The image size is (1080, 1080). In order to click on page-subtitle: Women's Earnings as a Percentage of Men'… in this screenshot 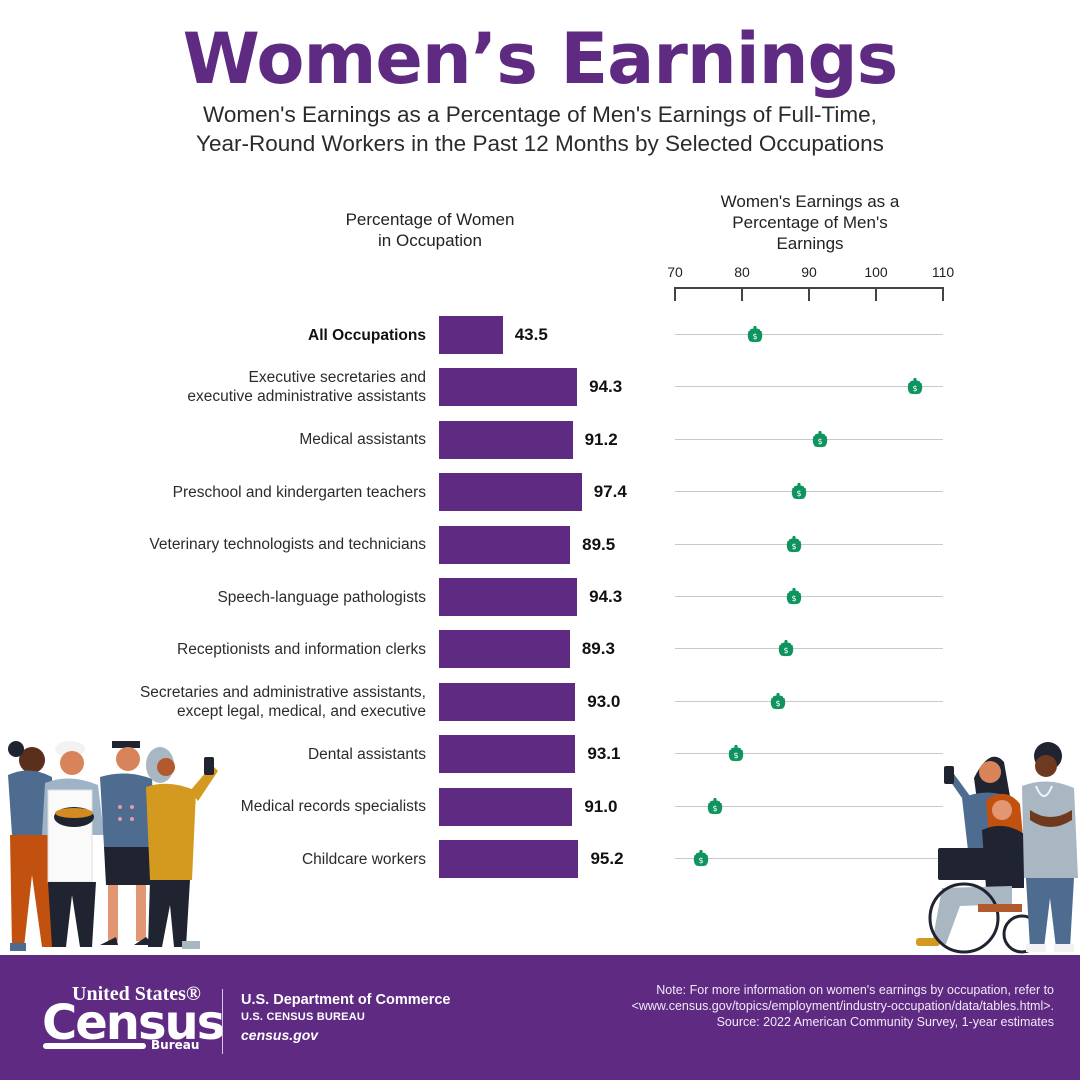, I will do `click(540, 129)`.